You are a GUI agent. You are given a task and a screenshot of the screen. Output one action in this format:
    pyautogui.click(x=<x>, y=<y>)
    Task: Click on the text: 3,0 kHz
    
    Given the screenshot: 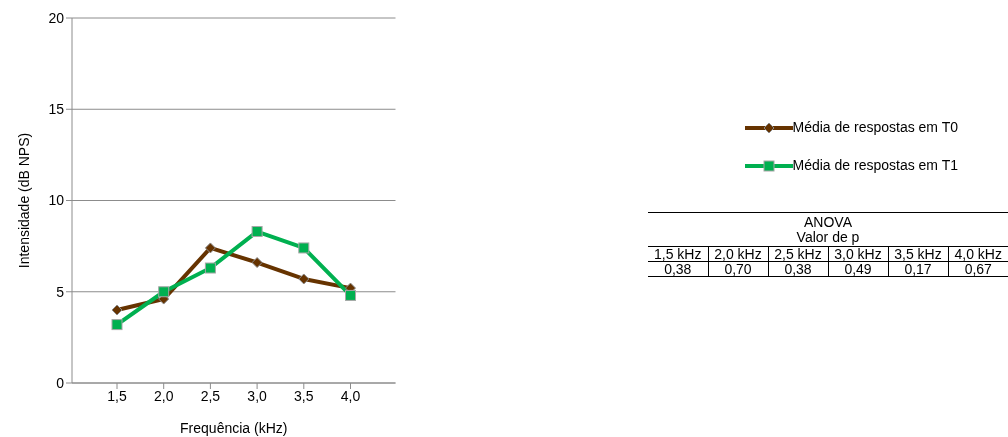 What is the action you would take?
    pyautogui.click(x=858, y=254)
    